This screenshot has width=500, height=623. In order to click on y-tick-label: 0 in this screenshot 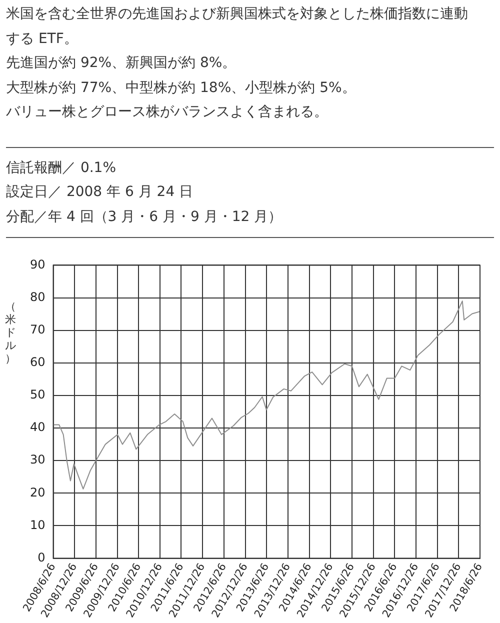, I will do `click(42, 557)`.